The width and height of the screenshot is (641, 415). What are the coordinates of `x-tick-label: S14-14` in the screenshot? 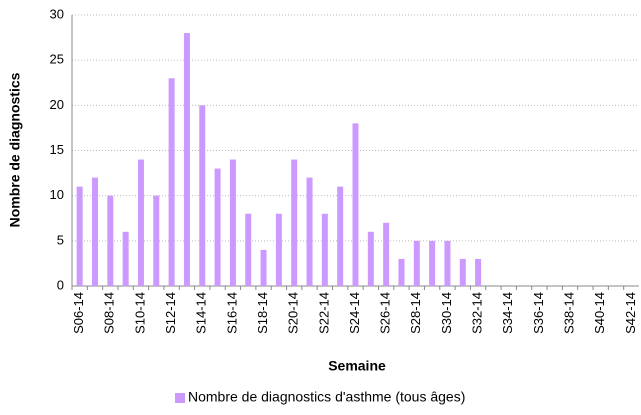 It's located at (201, 313).